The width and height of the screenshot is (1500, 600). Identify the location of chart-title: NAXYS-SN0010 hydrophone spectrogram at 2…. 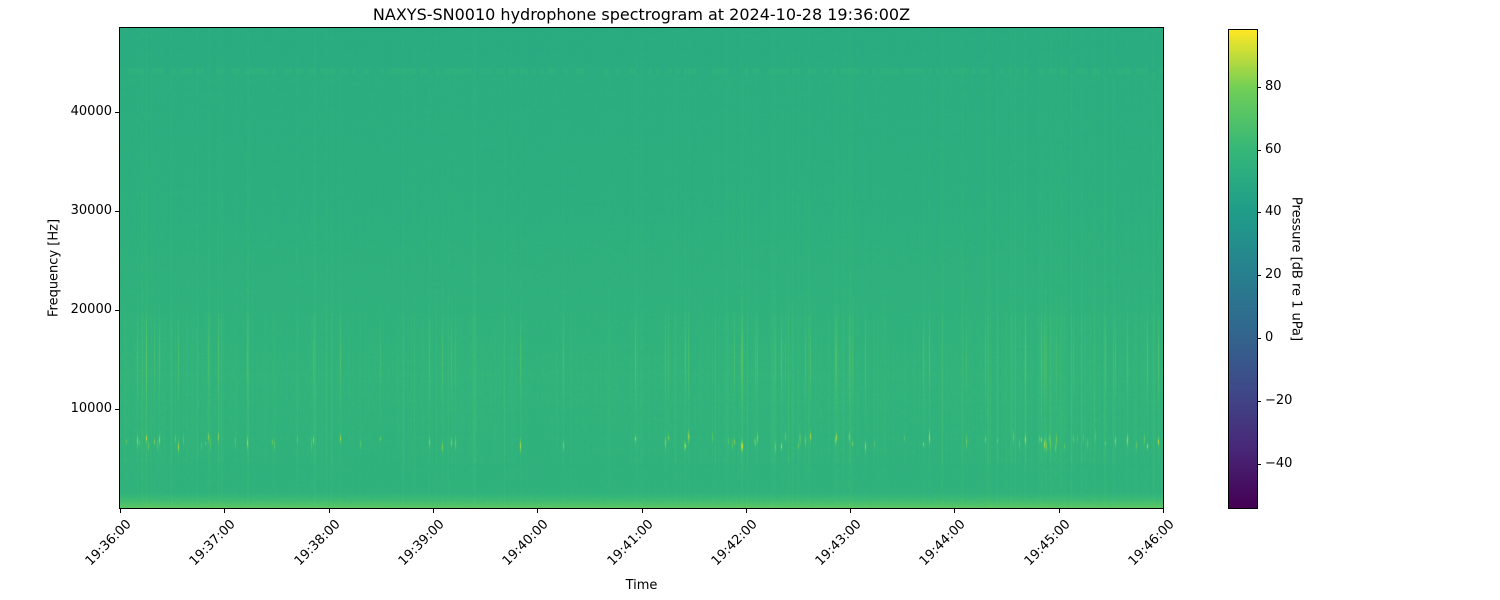
(641, 14).